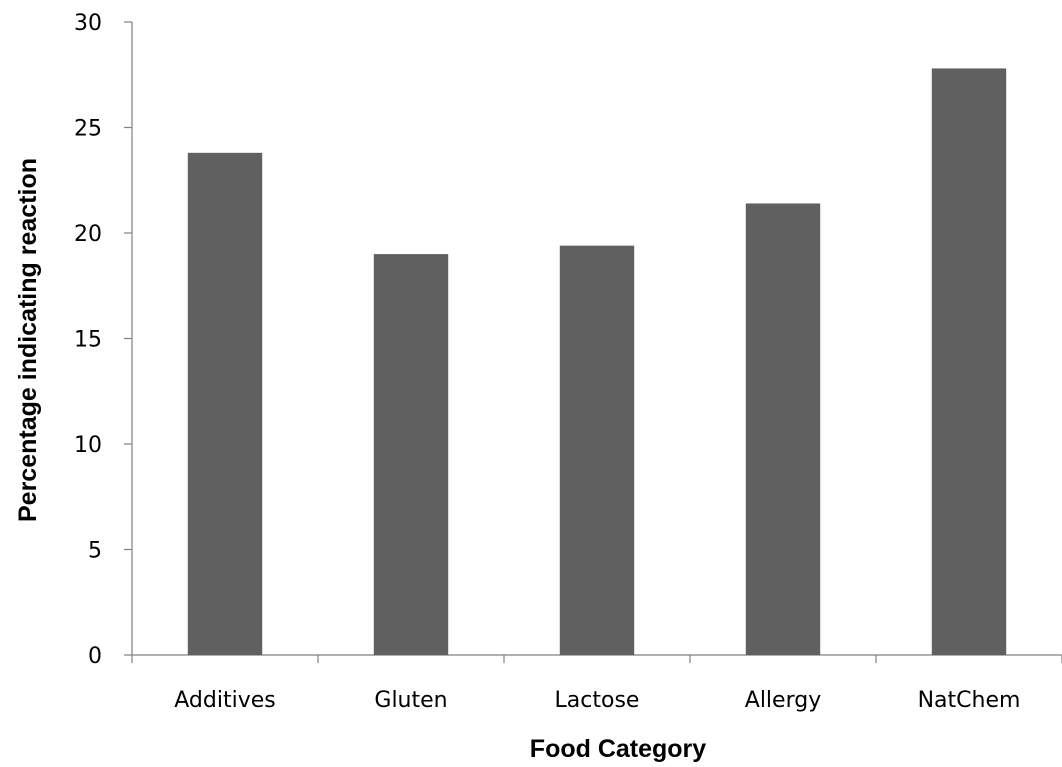 This screenshot has height=767, width=1062. What do you see at coordinates (783, 700) in the screenshot?
I see `x-tick-label: Allergy` at bounding box center [783, 700].